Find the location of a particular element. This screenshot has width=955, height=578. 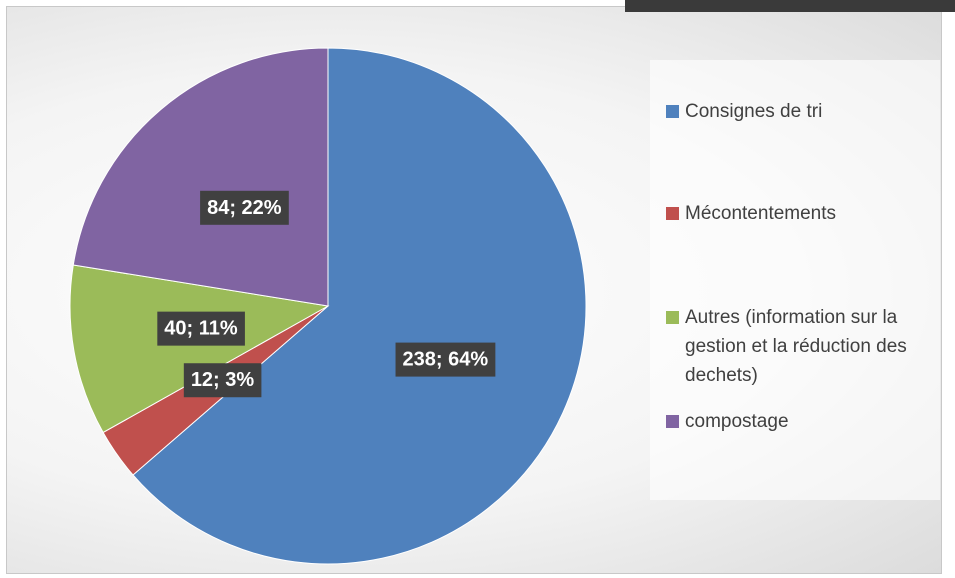

data-label: 12; 3% is located at coordinates (222, 380).